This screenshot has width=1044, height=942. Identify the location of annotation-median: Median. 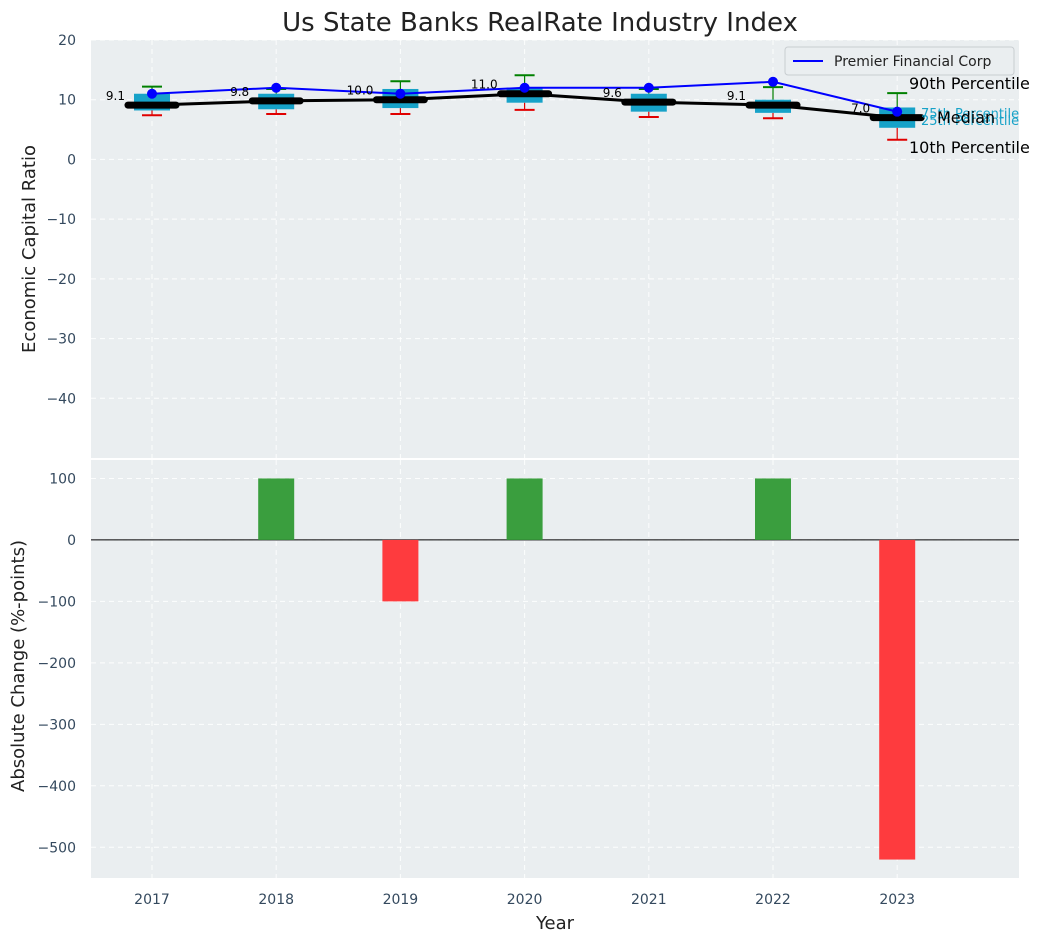
(966, 117).